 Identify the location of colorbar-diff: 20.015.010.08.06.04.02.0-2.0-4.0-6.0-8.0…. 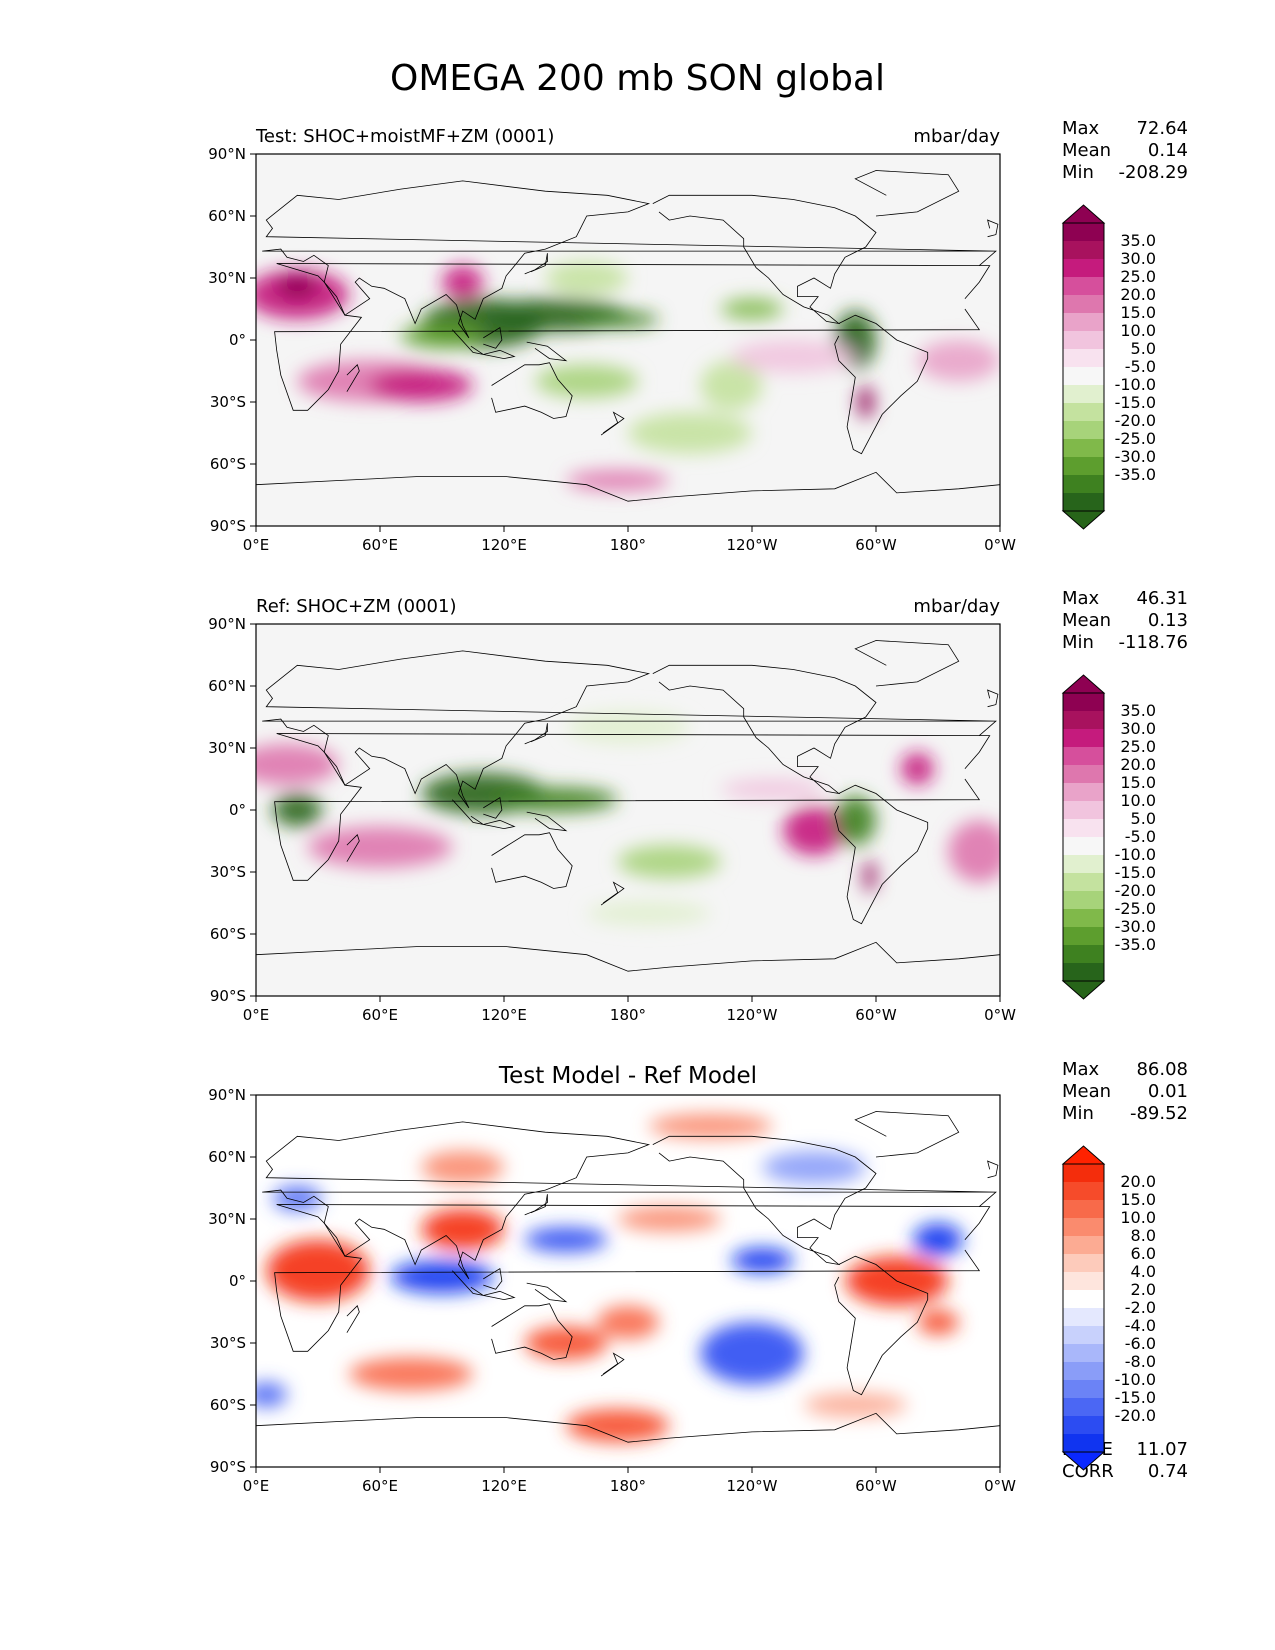
(1108, 1308).